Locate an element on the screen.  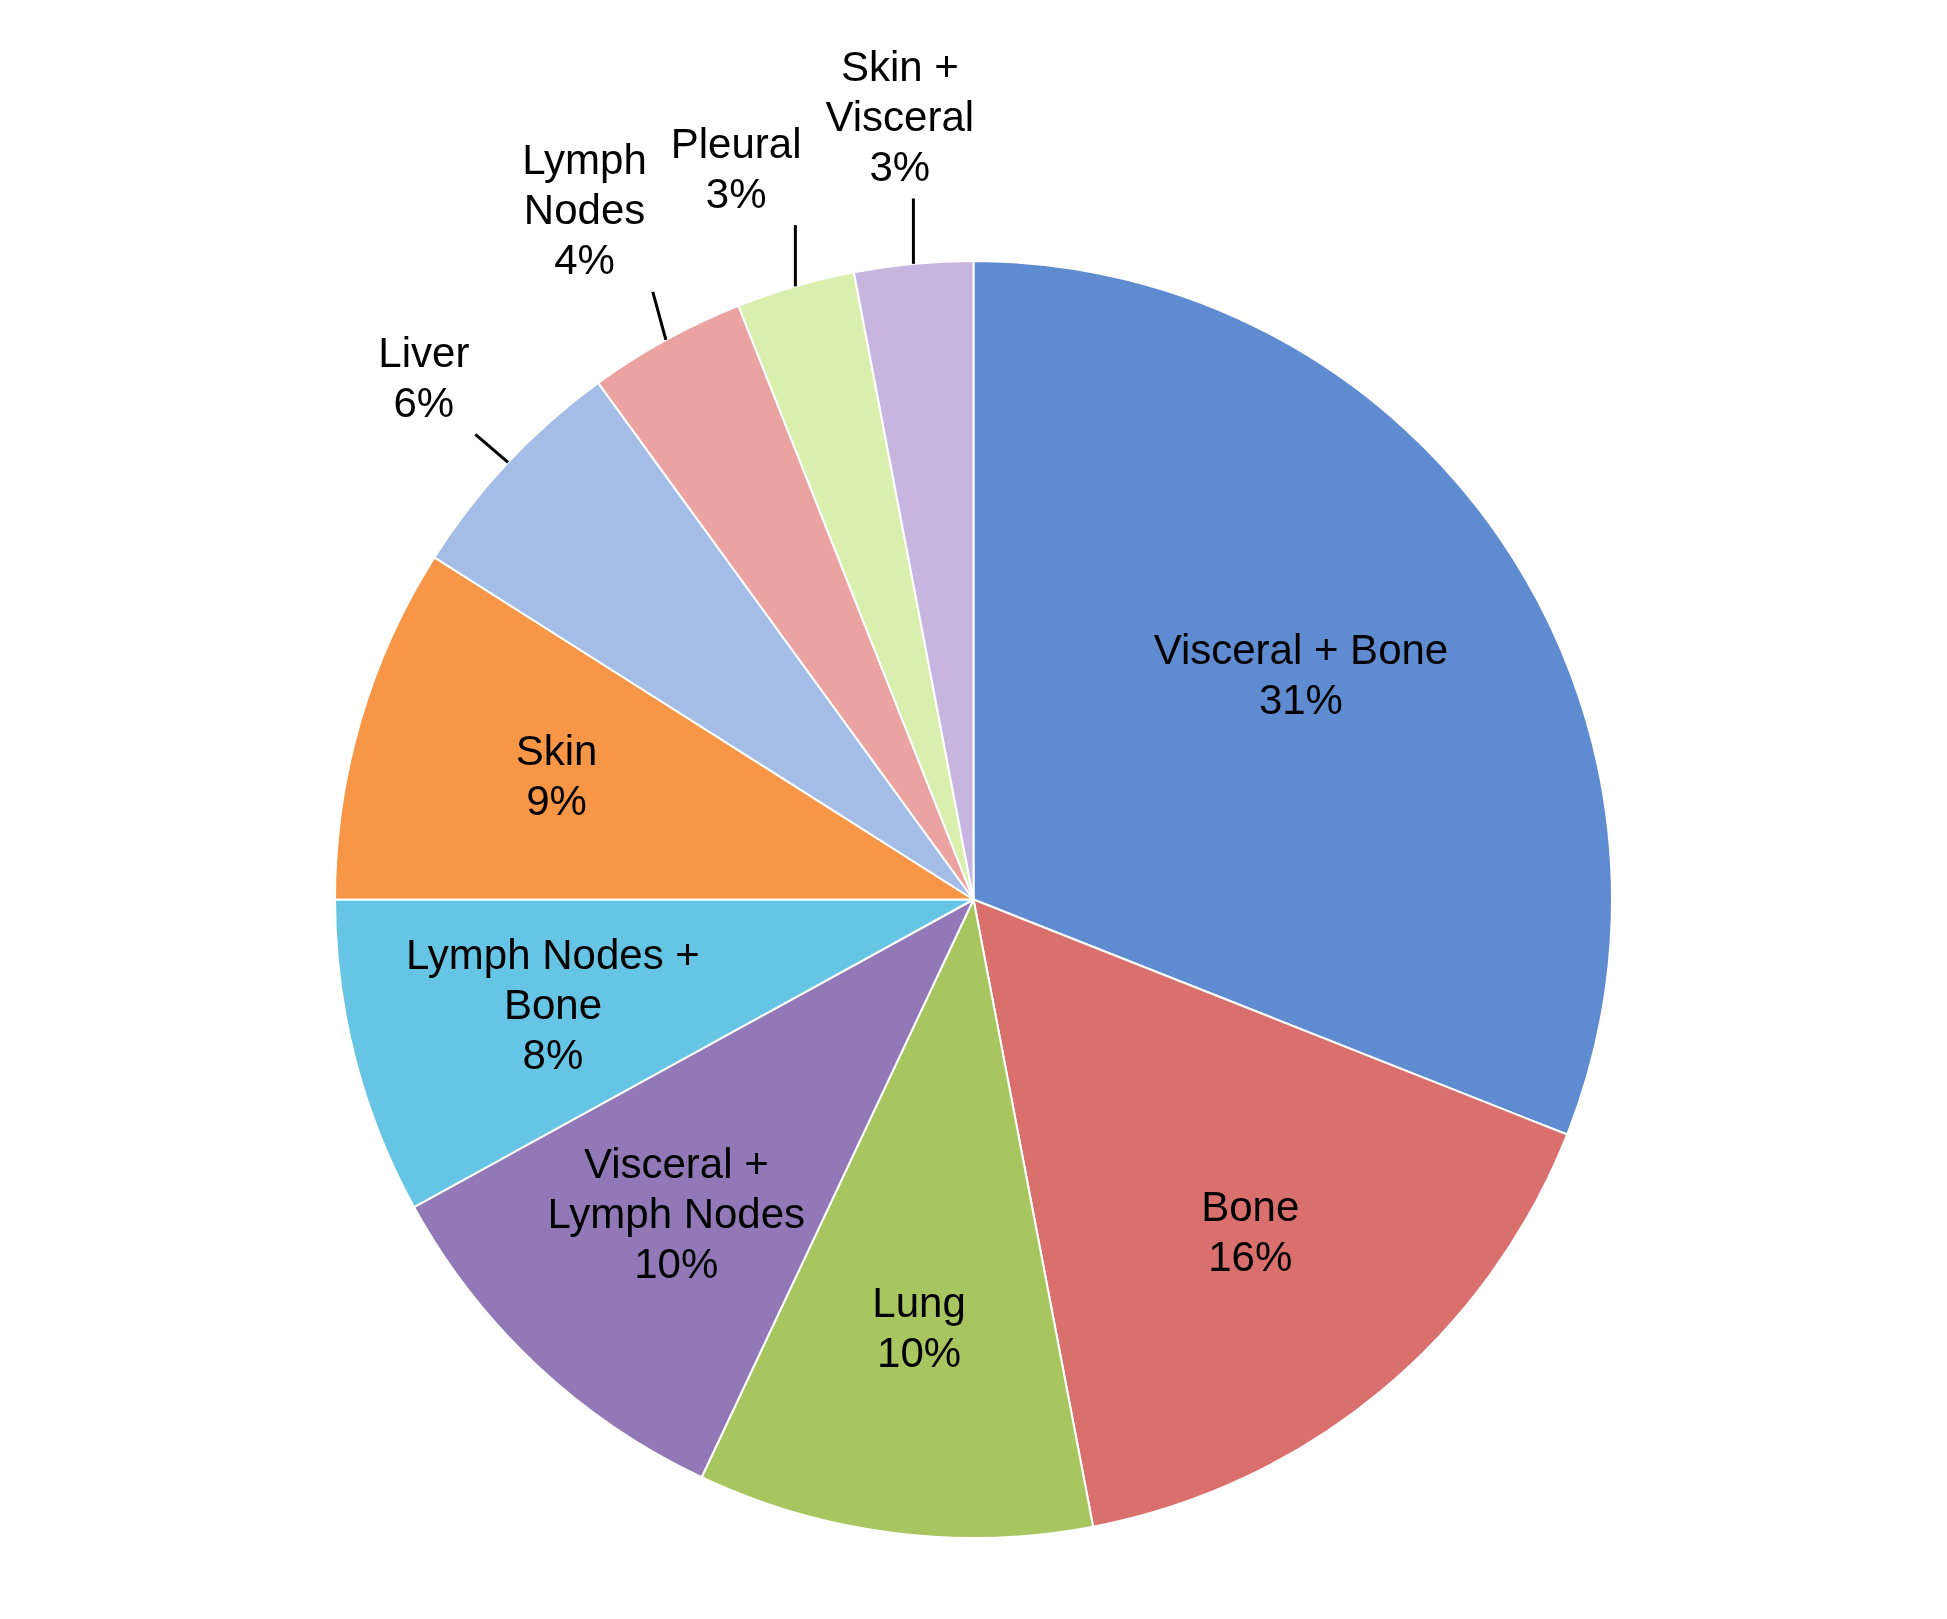
data-label: 9% is located at coordinates (556, 800).